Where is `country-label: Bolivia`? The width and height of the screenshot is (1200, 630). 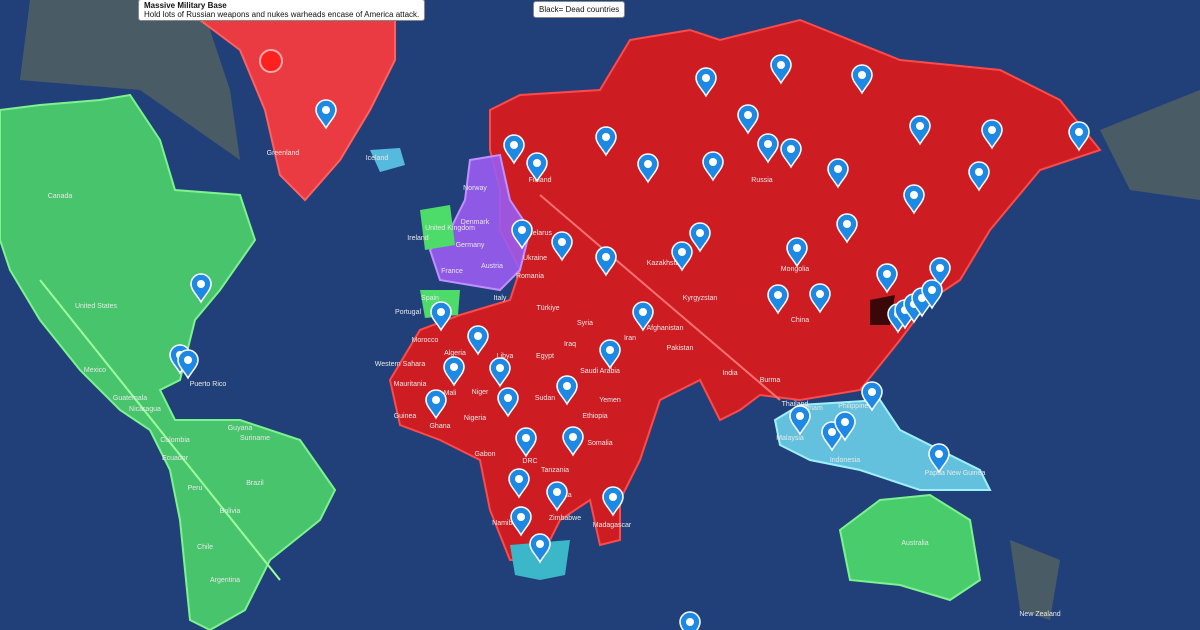
country-label: Bolivia is located at coordinates (230, 511).